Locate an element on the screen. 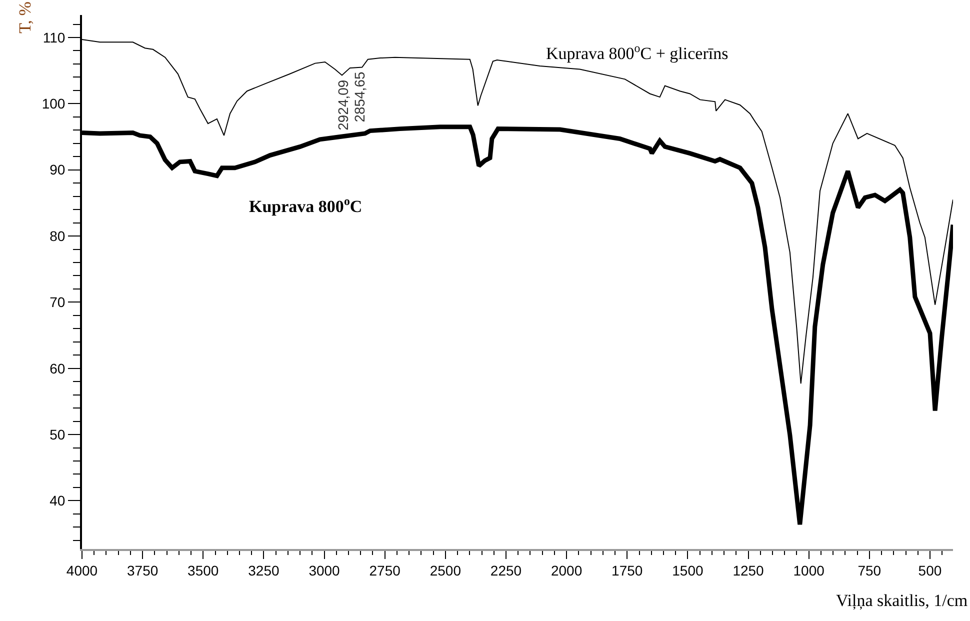 This screenshot has height=621, width=970. x-tick-label: 3750 is located at coordinates (142, 570).